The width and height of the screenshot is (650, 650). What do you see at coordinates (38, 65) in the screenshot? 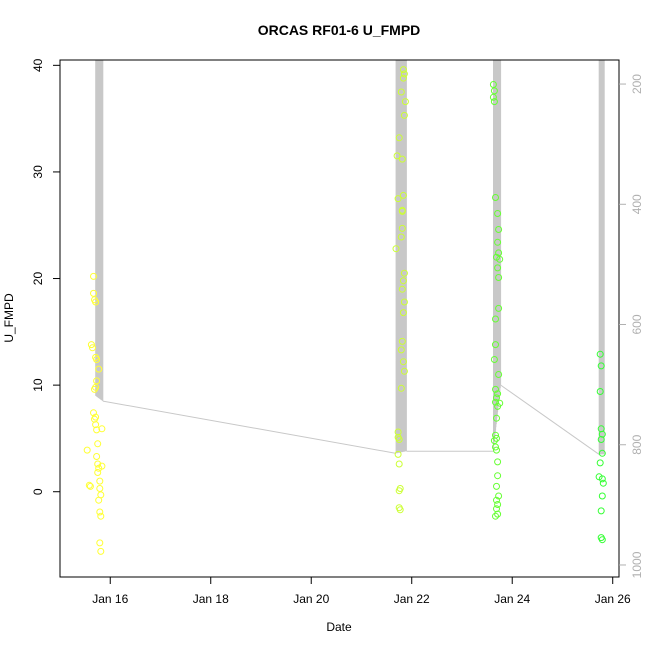
I see `y-tick-label: 40` at bounding box center [38, 65].